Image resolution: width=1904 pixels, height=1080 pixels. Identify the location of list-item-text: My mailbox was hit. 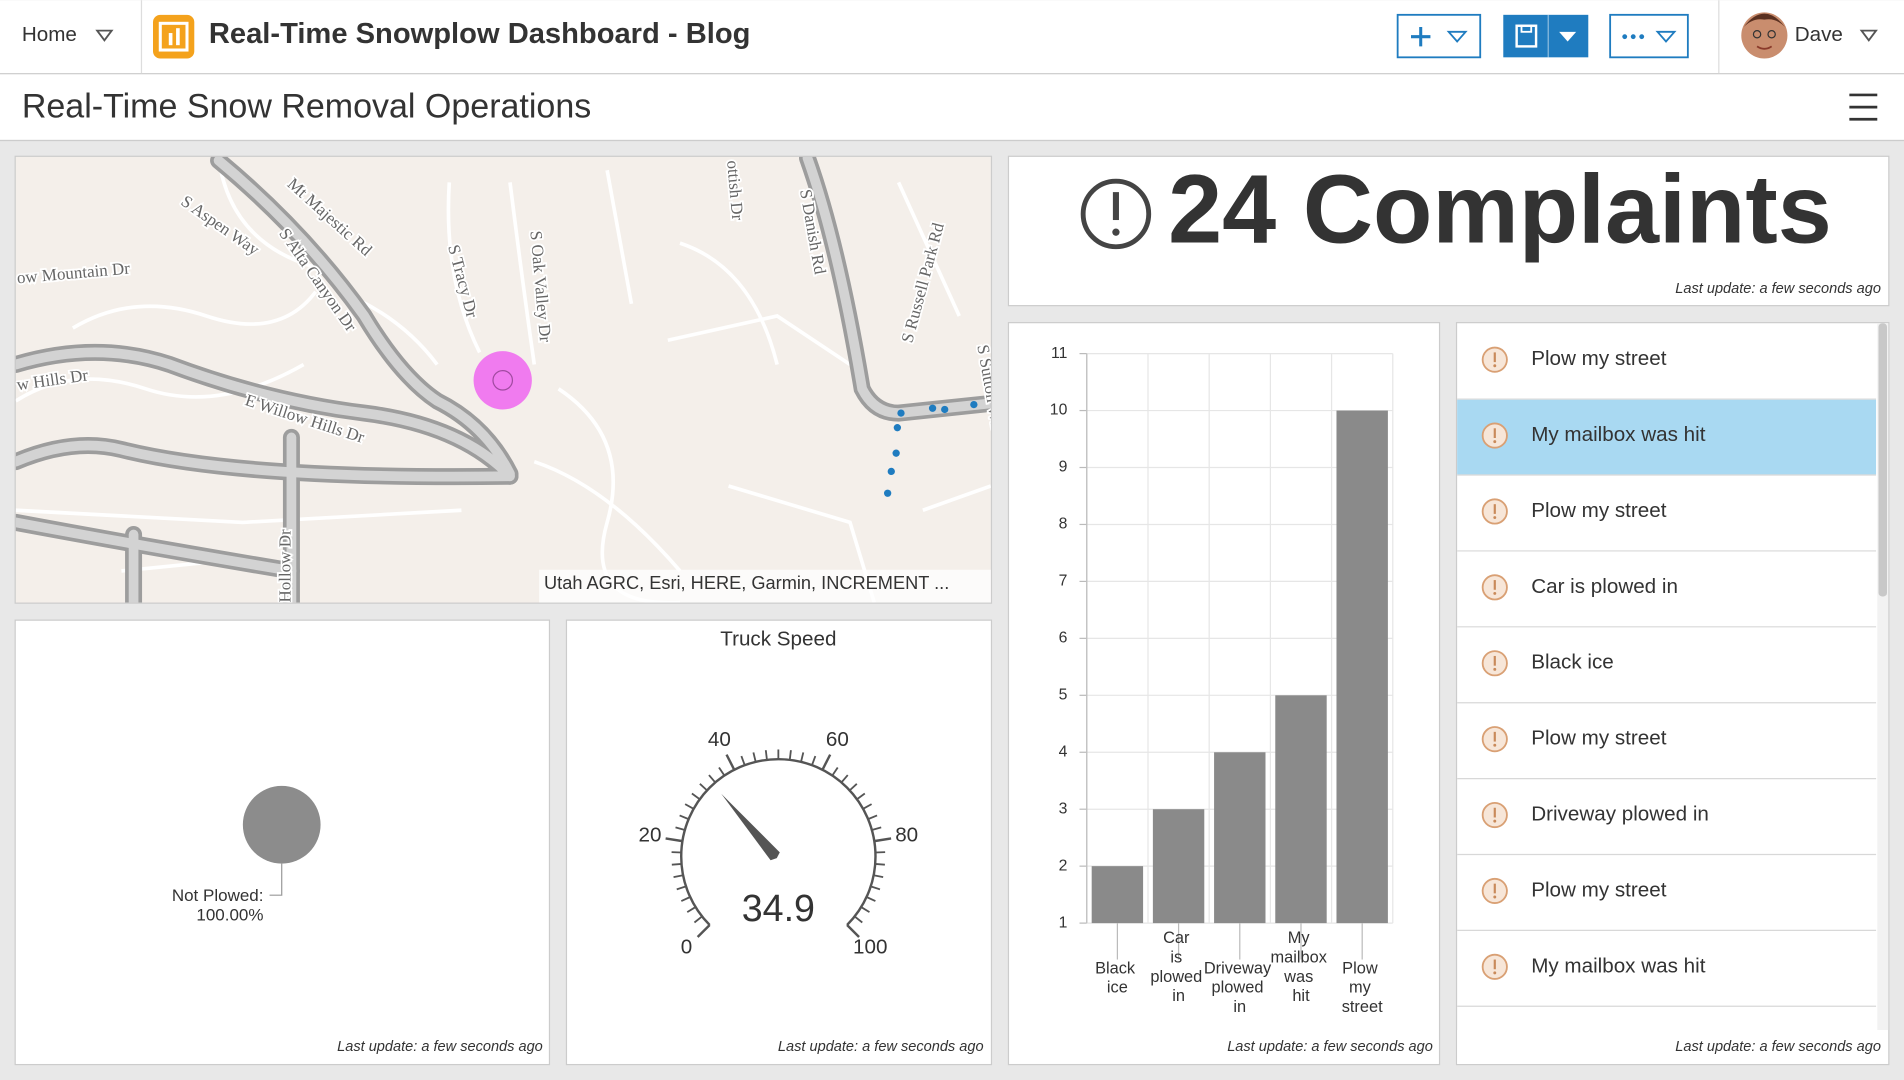
(1618, 965).